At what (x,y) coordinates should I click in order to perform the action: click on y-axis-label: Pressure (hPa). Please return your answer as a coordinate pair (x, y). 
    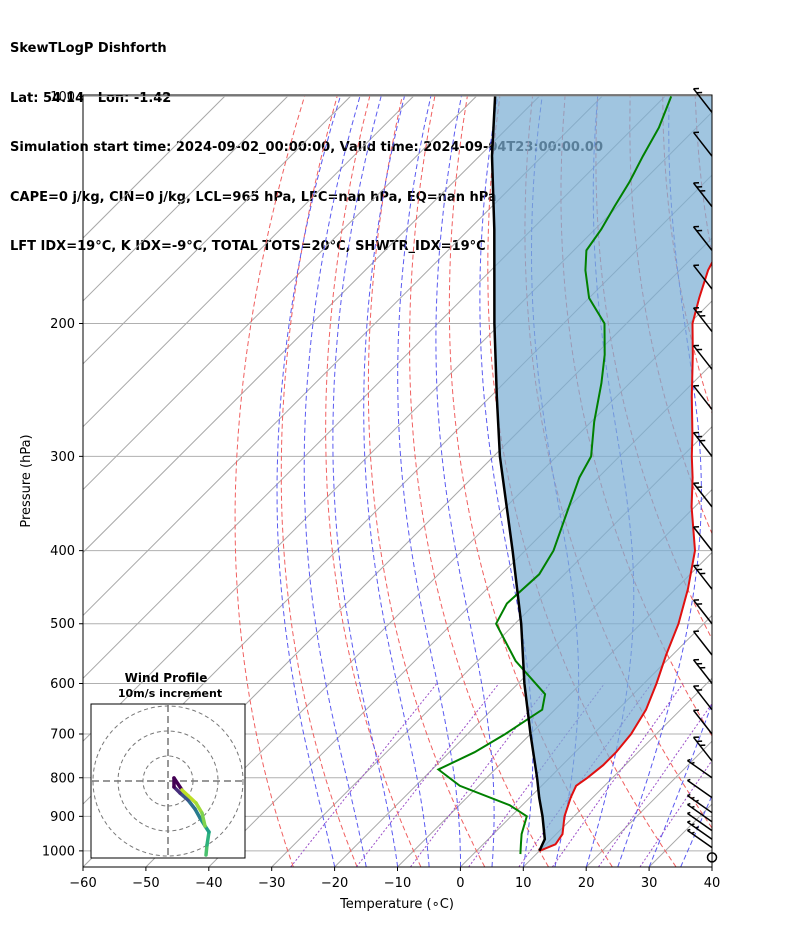
    Looking at the image, I should click on (26, 480).